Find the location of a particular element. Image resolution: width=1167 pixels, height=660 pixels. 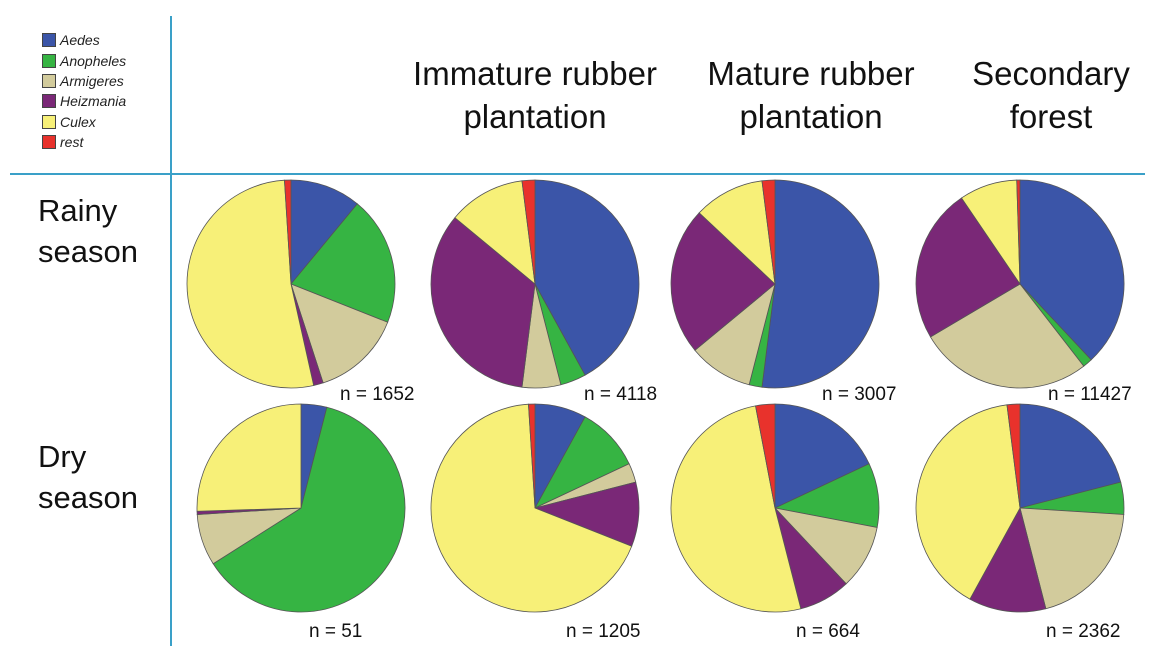

legend-item-heizmania: Heizmania is located at coordinates (84, 101).